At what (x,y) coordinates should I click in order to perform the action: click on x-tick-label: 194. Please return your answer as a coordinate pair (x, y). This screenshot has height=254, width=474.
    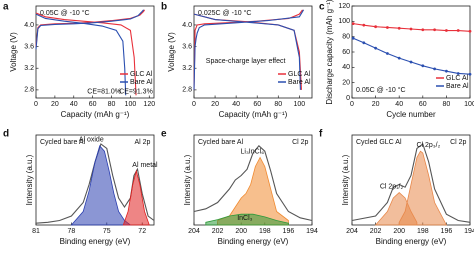
    Looking at the image, I should click on (312, 231).